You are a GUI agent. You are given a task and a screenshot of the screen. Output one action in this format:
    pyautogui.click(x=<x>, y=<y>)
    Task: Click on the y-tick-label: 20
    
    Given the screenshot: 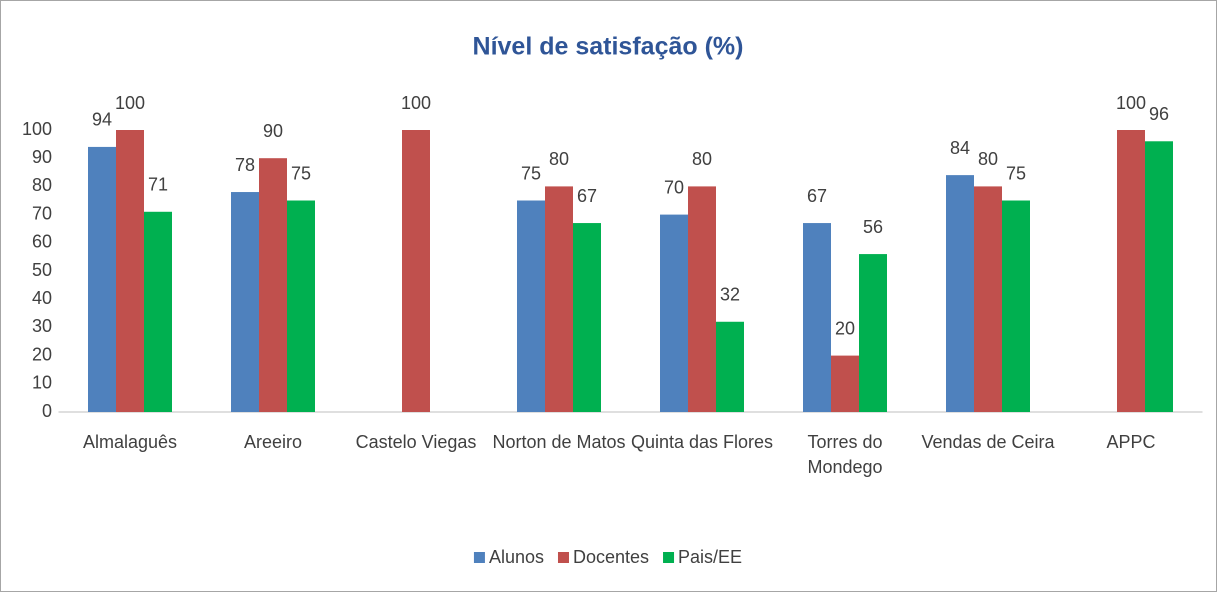 What is the action you would take?
    pyautogui.click(x=42, y=354)
    